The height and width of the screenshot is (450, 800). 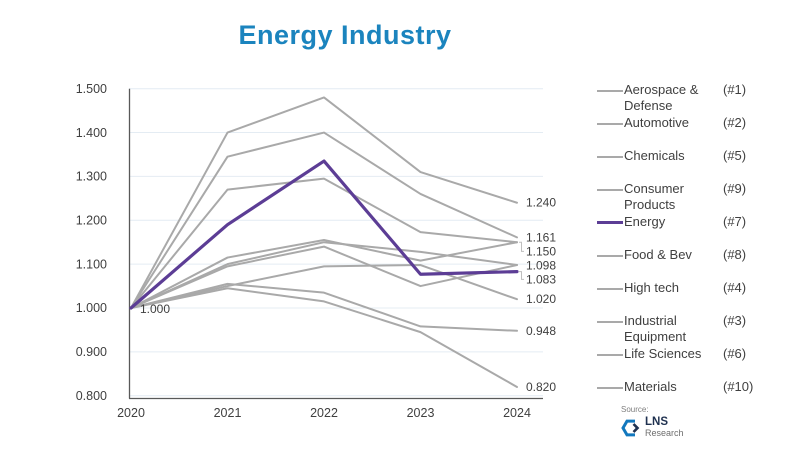 What do you see at coordinates (656, 422) in the screenshot?
I see `source-org: LNS` at bounding box center [656, 422].